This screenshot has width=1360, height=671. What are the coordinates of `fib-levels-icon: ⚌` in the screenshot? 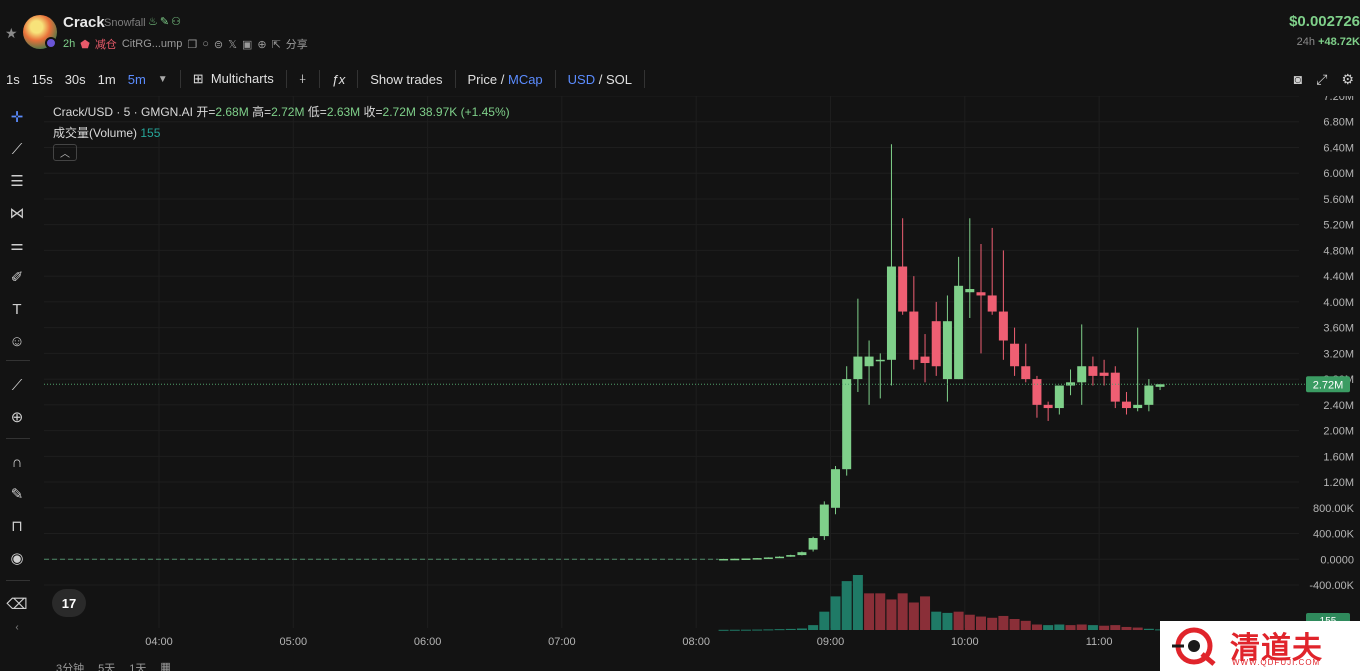 It's located at (17, 245).